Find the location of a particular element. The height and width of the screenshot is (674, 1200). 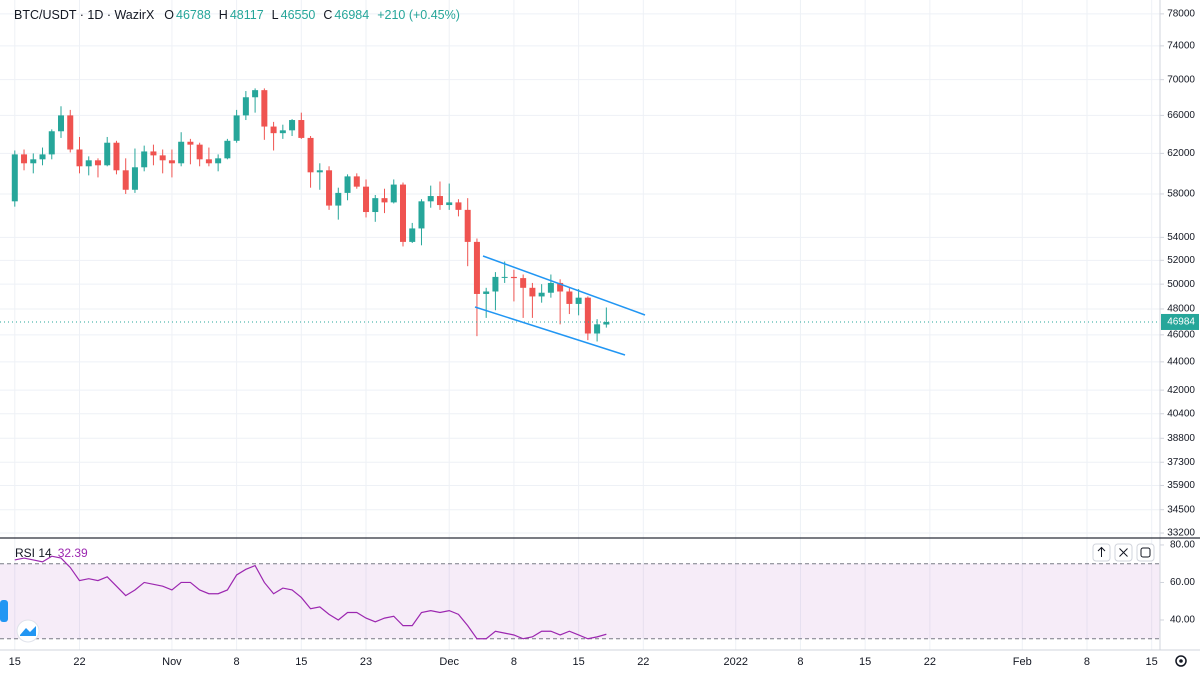

channel-upper is located at coordinates (564, 285).